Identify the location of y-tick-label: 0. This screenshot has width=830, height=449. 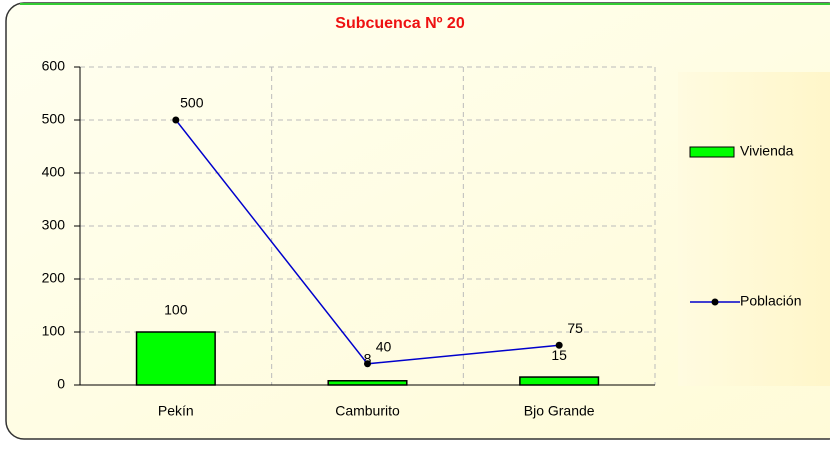
(61, 384).